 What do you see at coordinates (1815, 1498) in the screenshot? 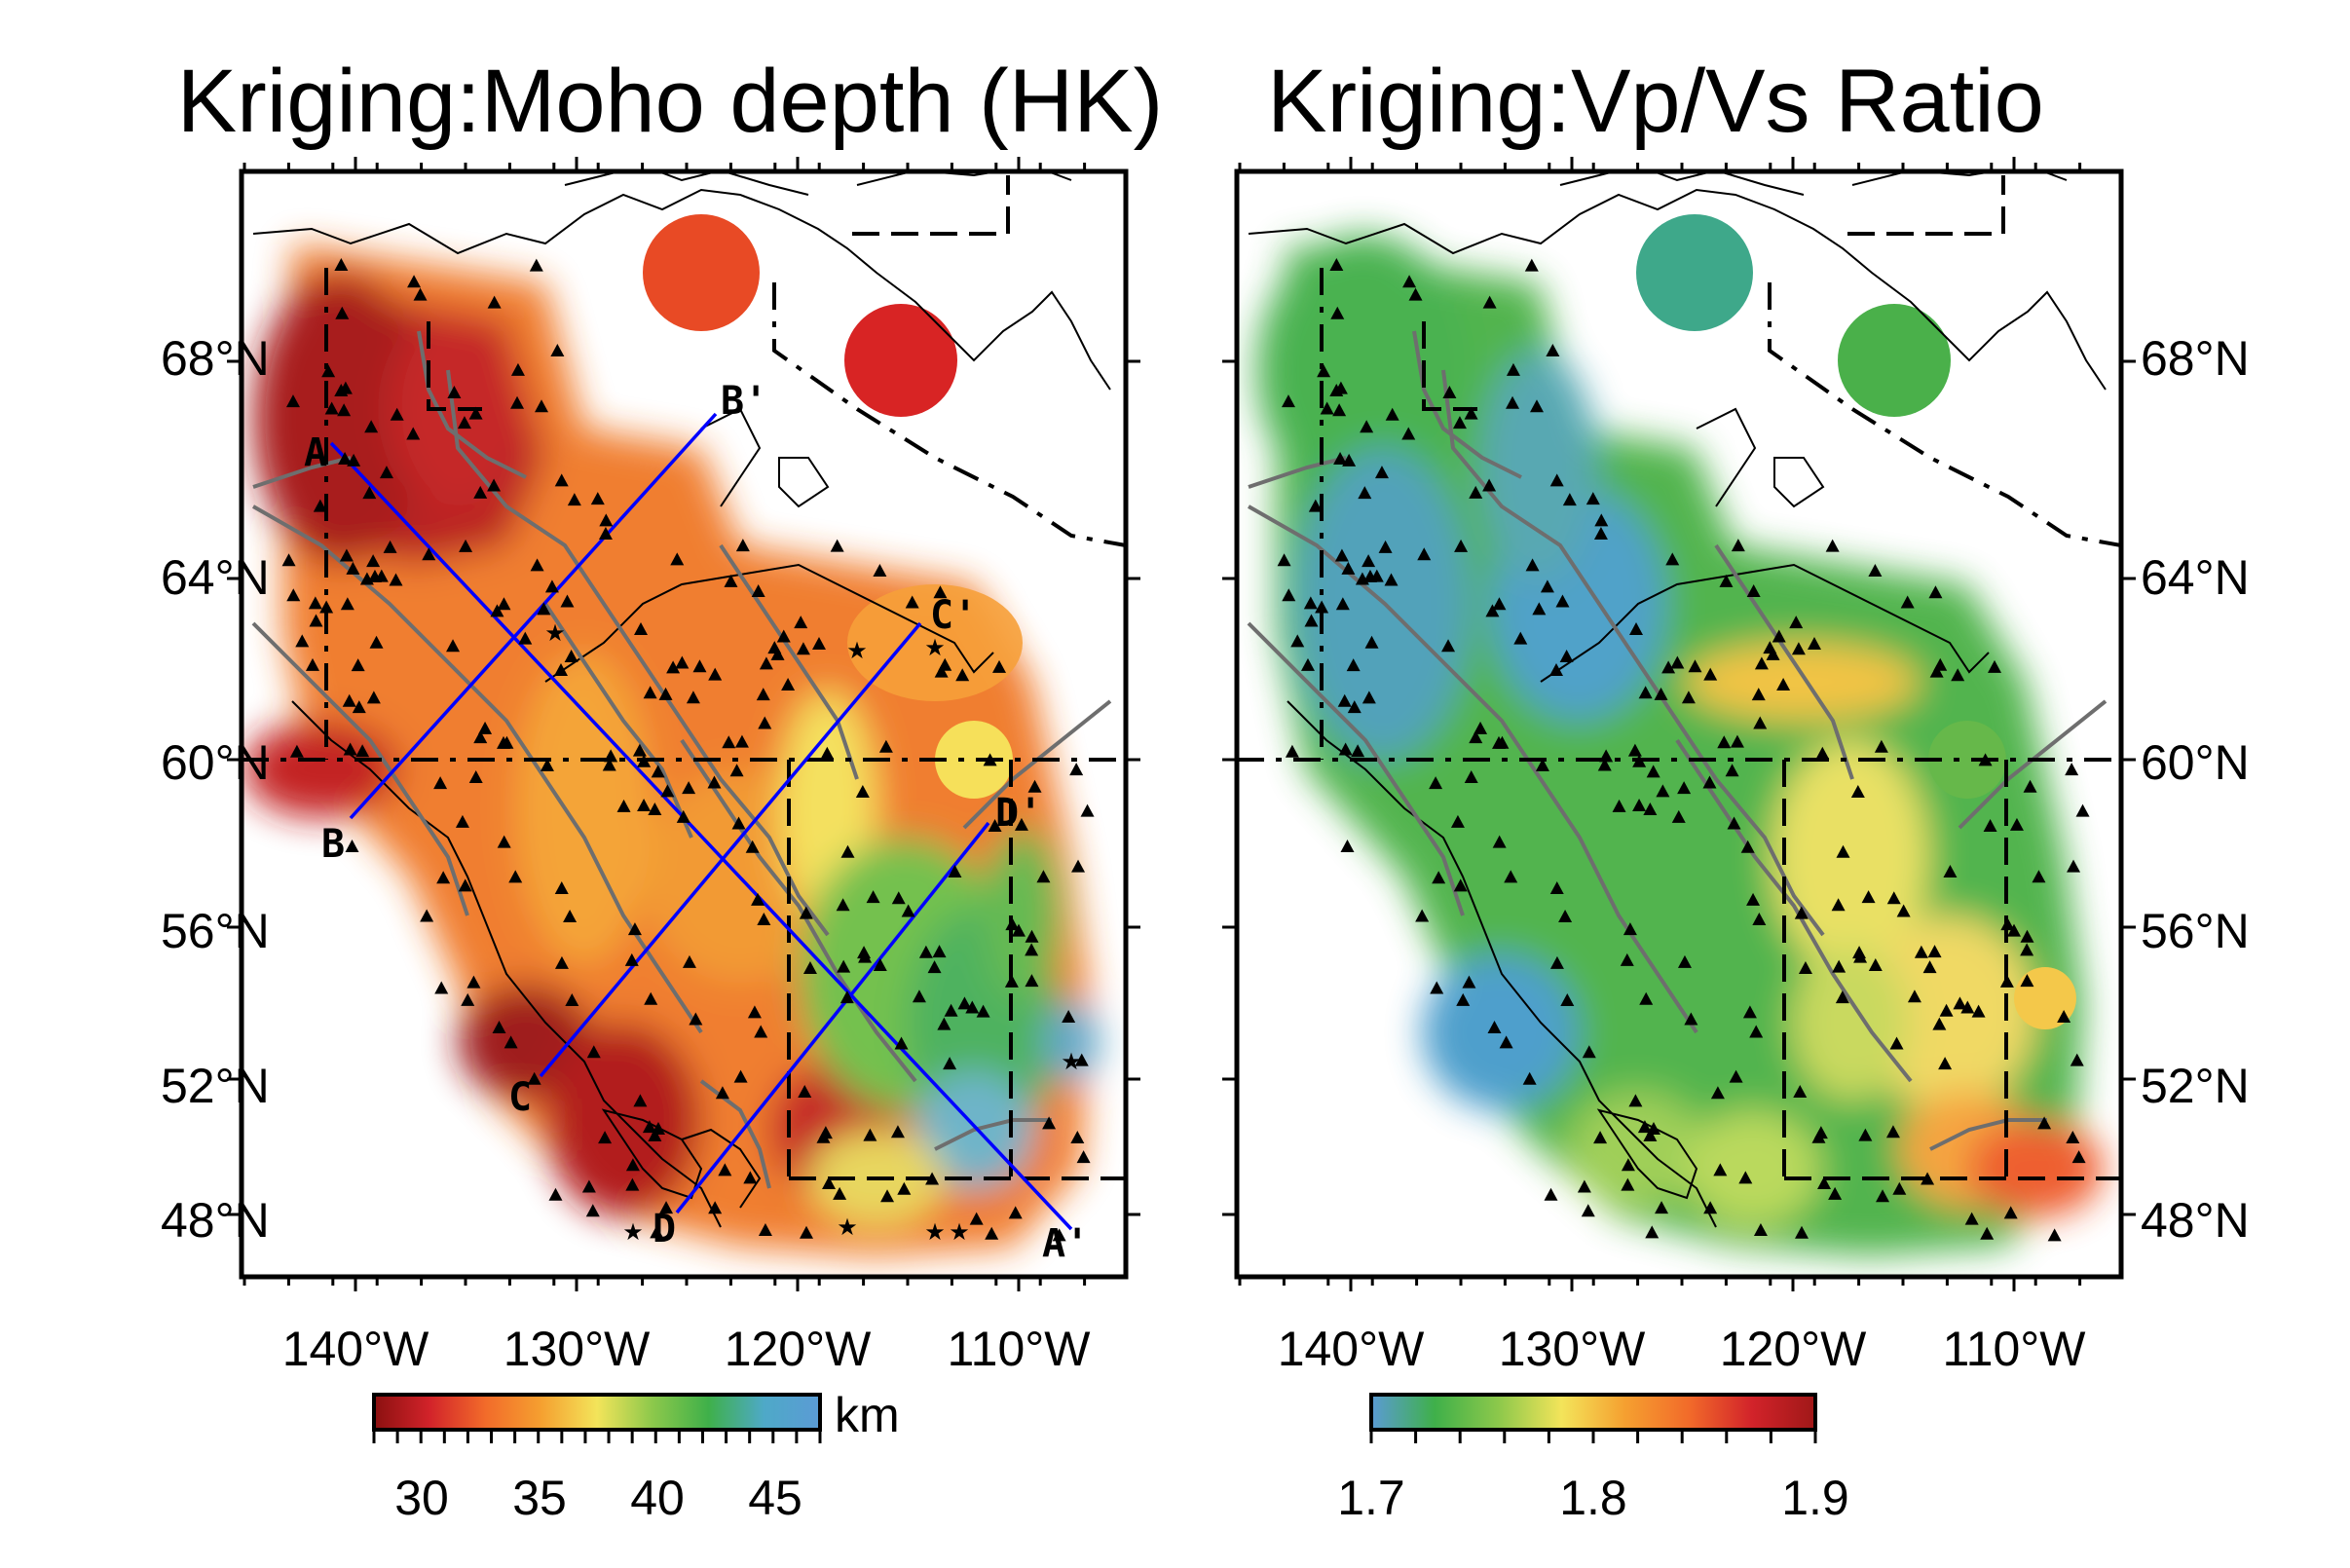
I see `colorbar-tick-label: 1.9` at bounding box center [1815, 1498].